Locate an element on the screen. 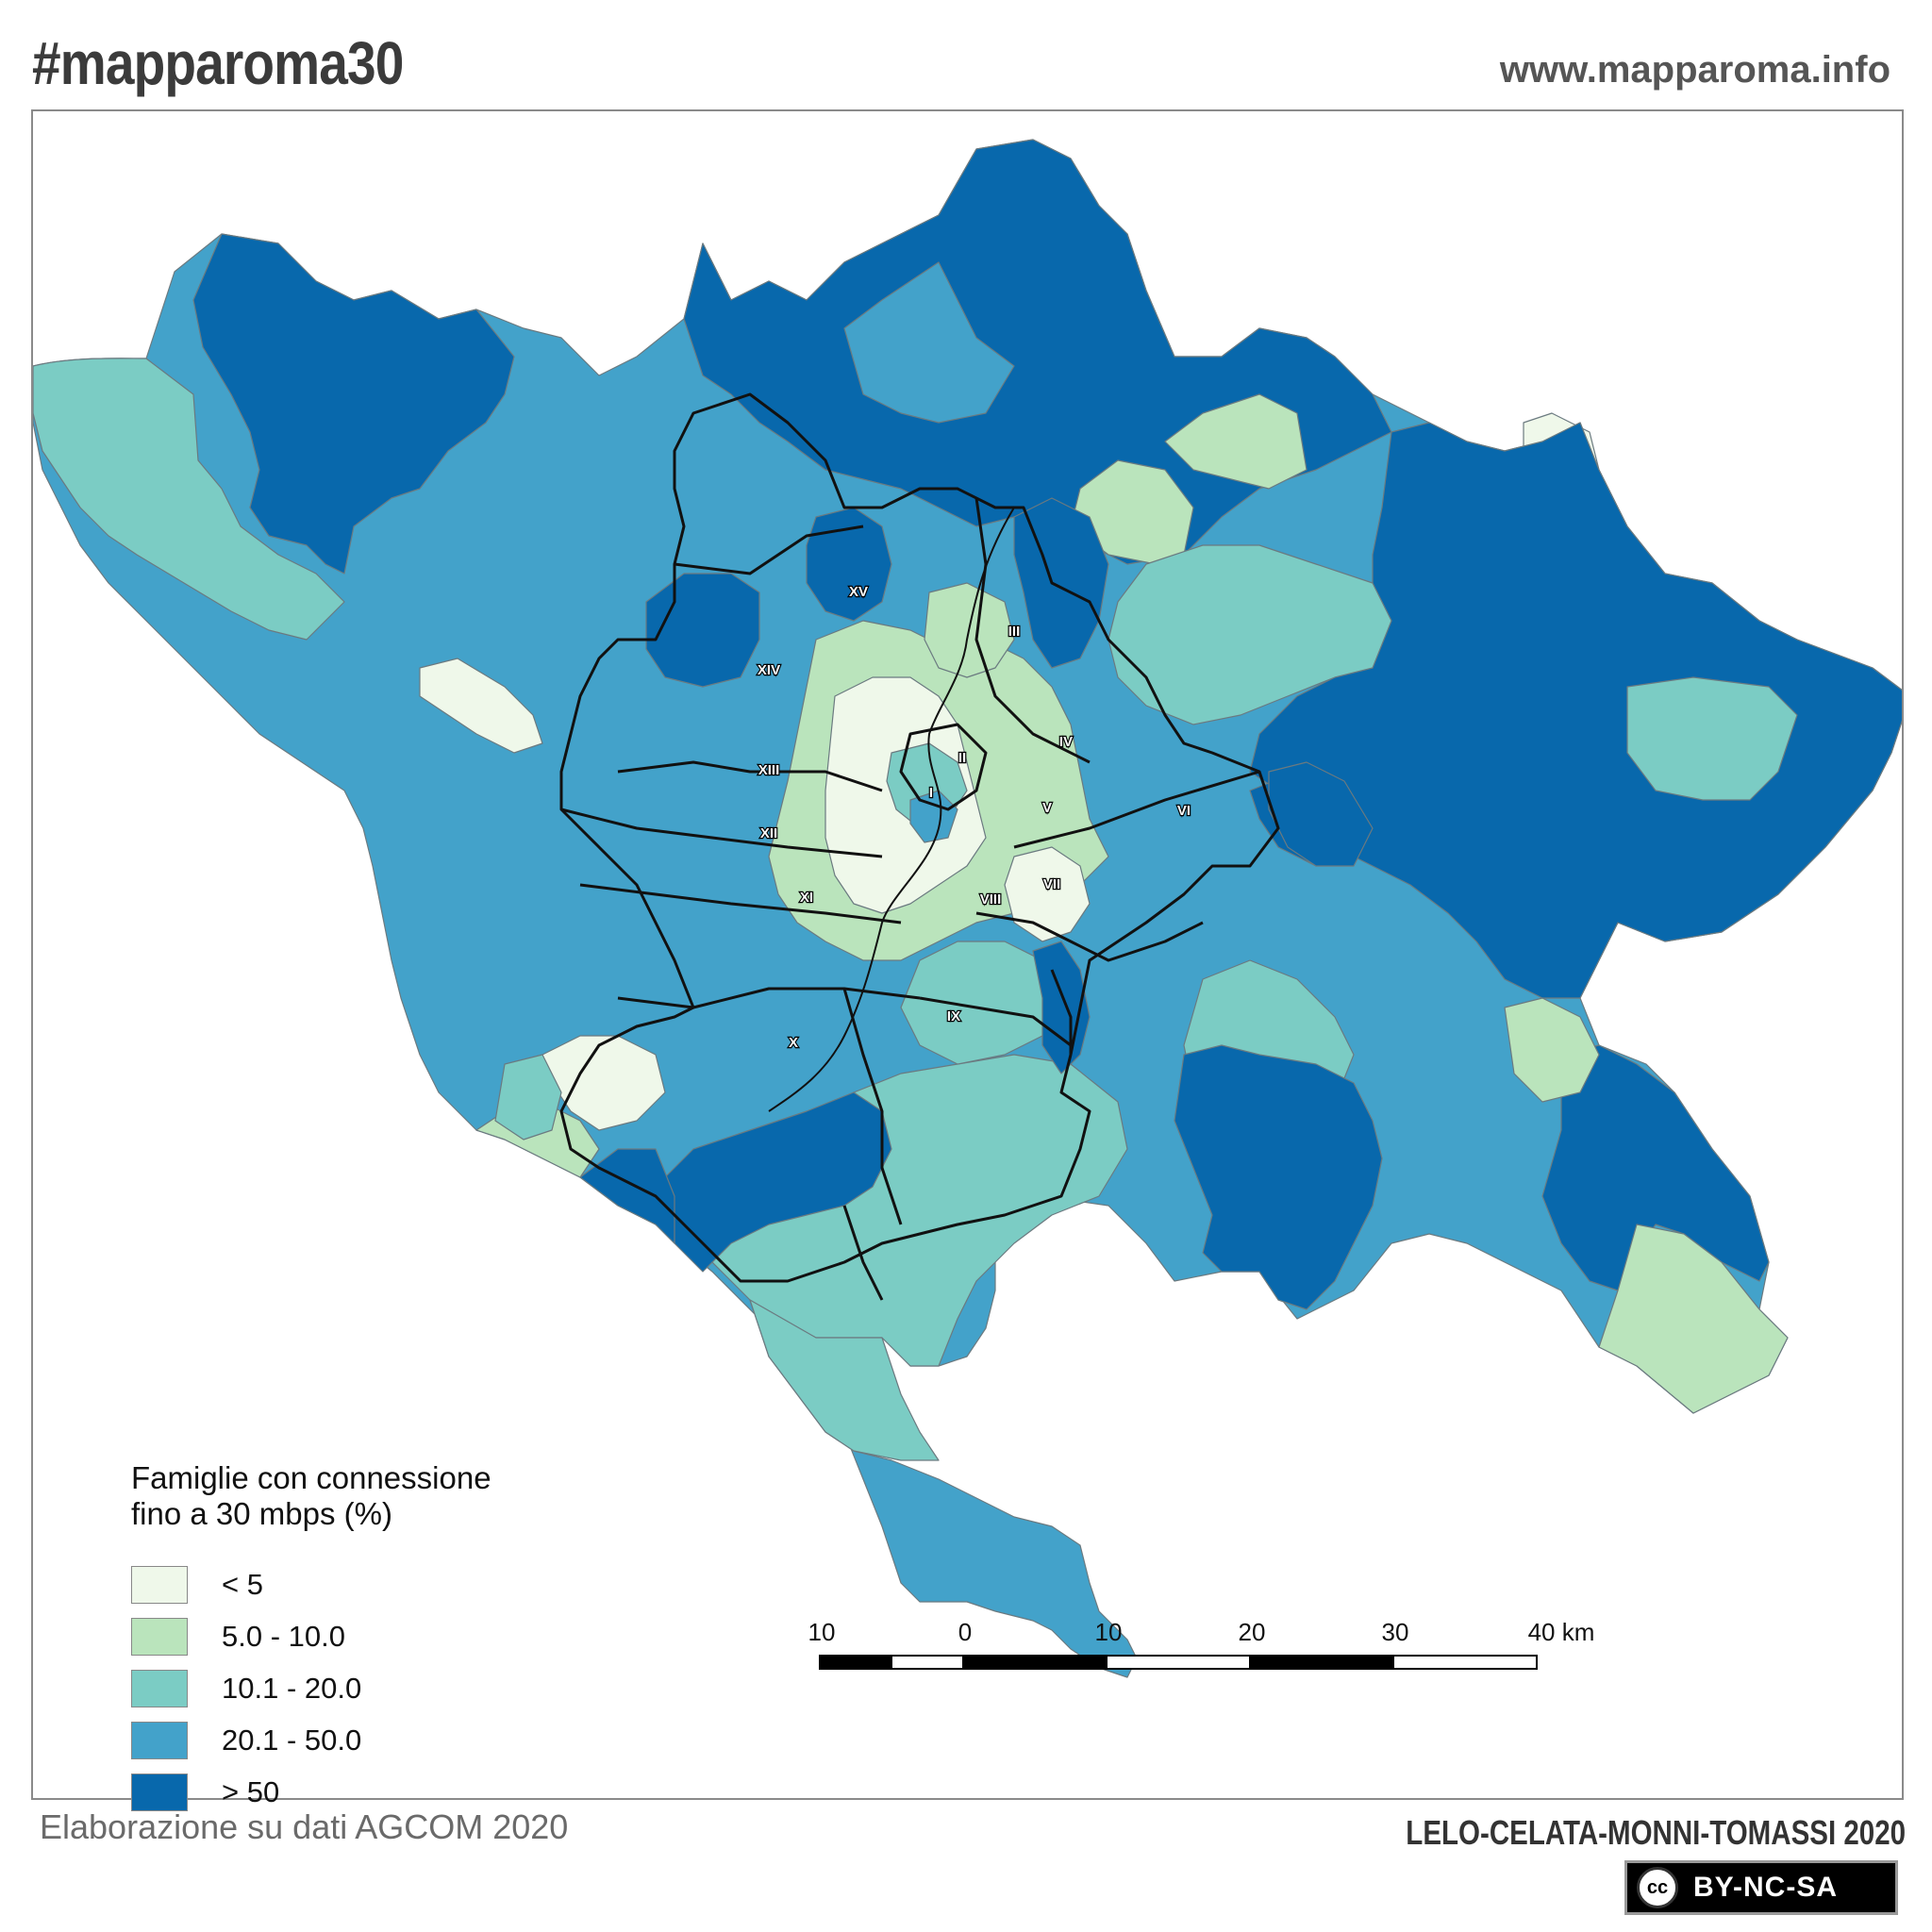 Image resolution: width=1932 pixels, height=1932 pixels. legend-item: > 50 is located at coordinates (311, 1792).